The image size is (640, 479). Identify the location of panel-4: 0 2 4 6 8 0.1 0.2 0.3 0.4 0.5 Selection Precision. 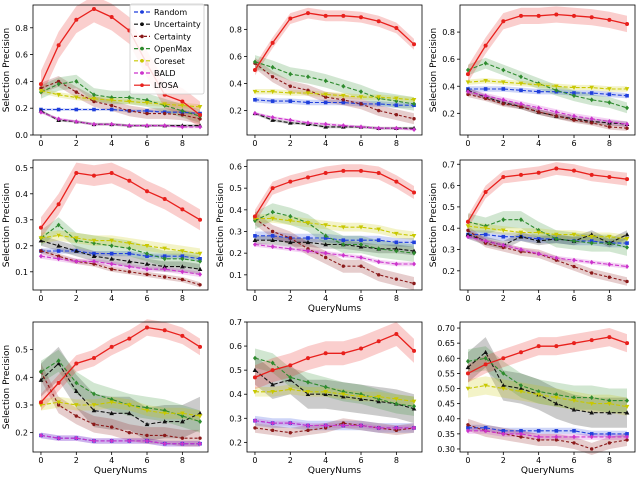
(105, 231).